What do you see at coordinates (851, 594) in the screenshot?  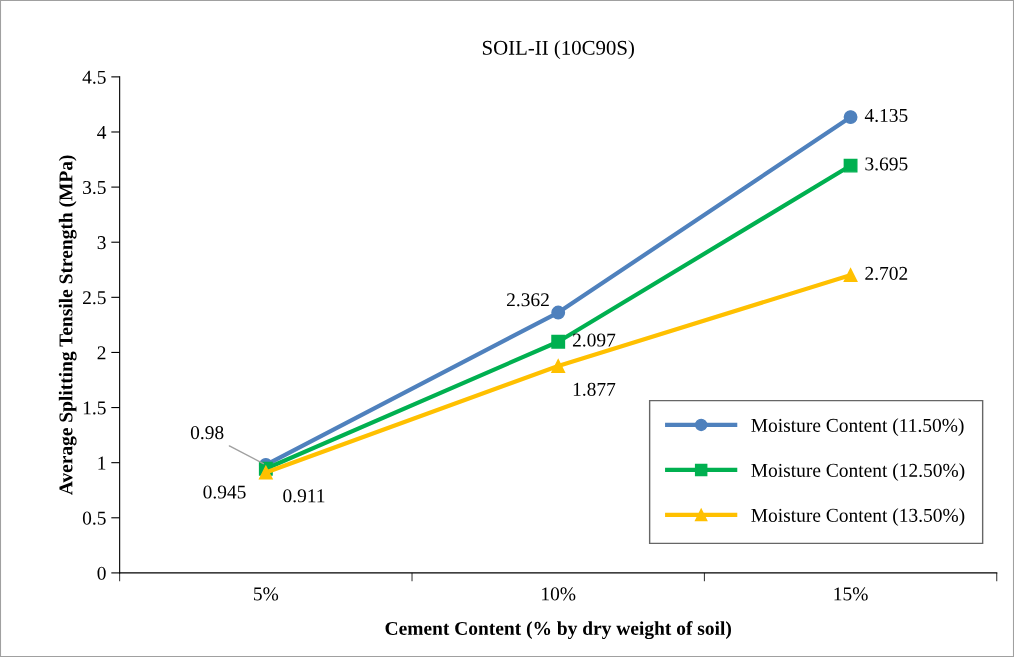 I see `x-tick-label: 15%` at bounding box center [851, 594].